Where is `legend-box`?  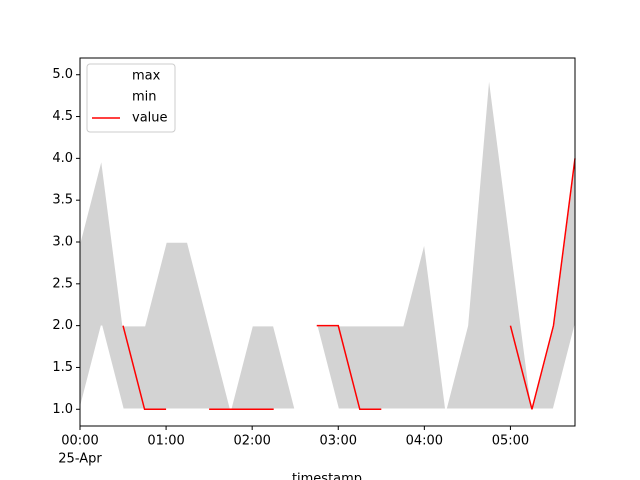
legend-box is located at coordinates (131, 98).